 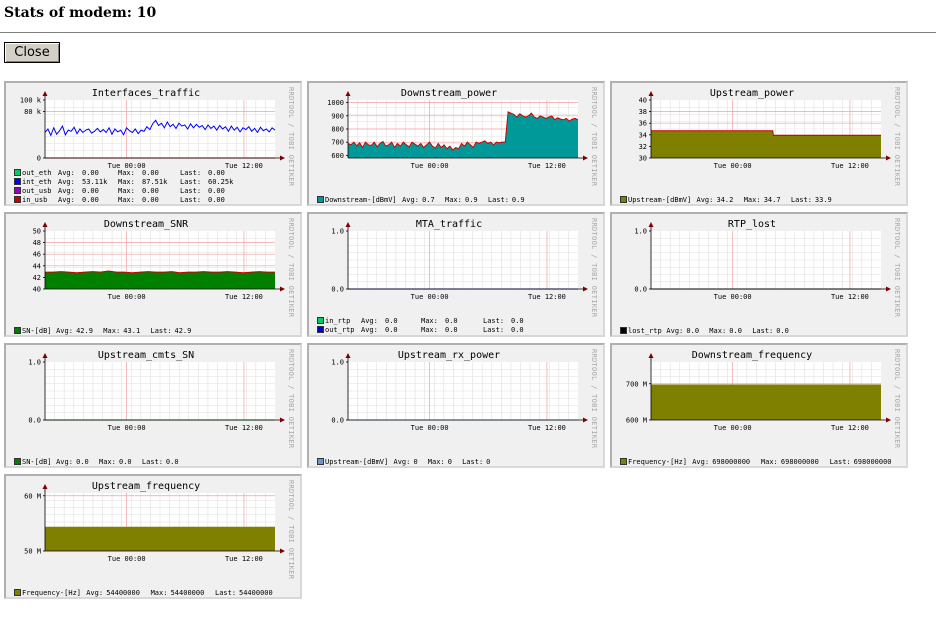 I want to click on legend-max: 0.00, so click(x=150, y=191).